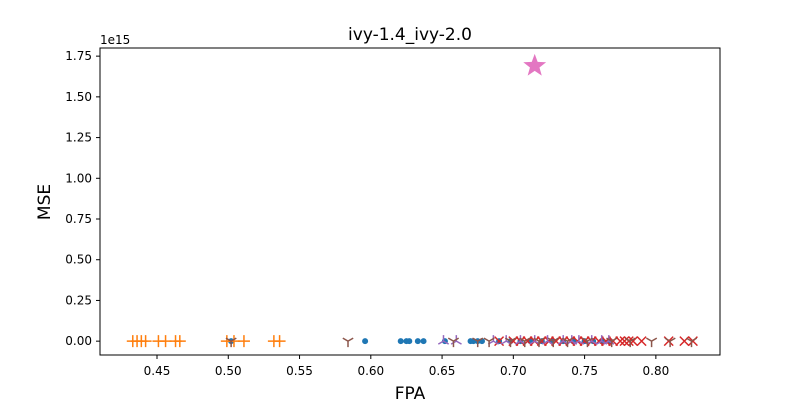 The image size is (800, 400). I want to click on y-tick-label: 1.75, so click(78, 56).